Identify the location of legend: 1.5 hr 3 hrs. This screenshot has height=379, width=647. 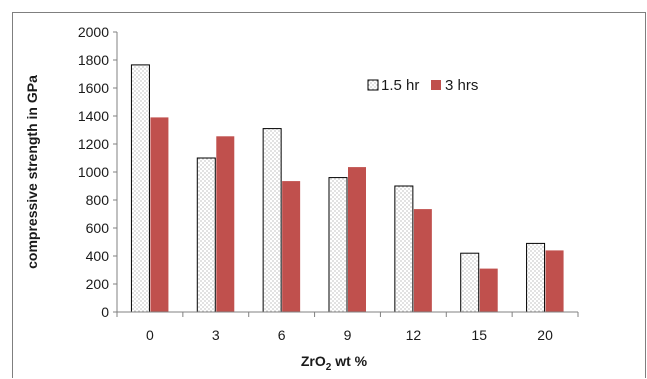
(422, 85).